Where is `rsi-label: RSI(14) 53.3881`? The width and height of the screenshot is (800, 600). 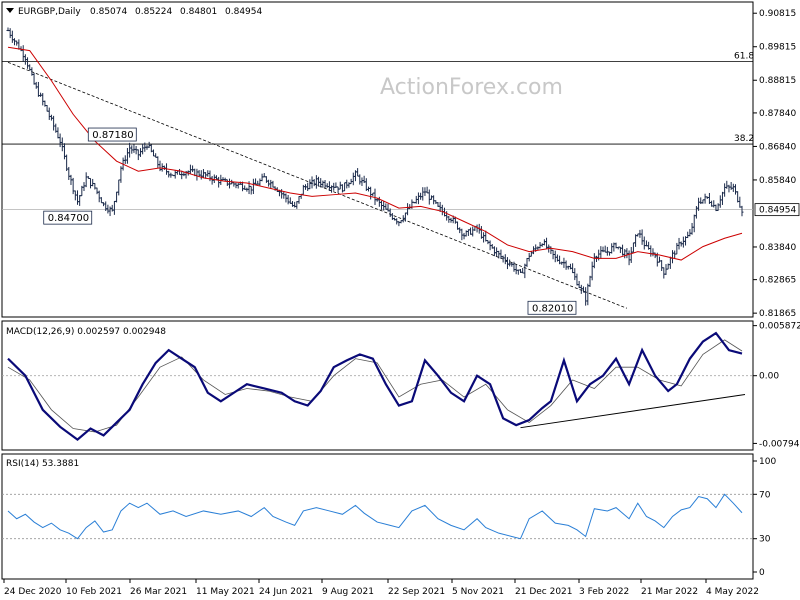
rsi-label: RSI(14) 53.3881 is located at coordinates (42, 464).